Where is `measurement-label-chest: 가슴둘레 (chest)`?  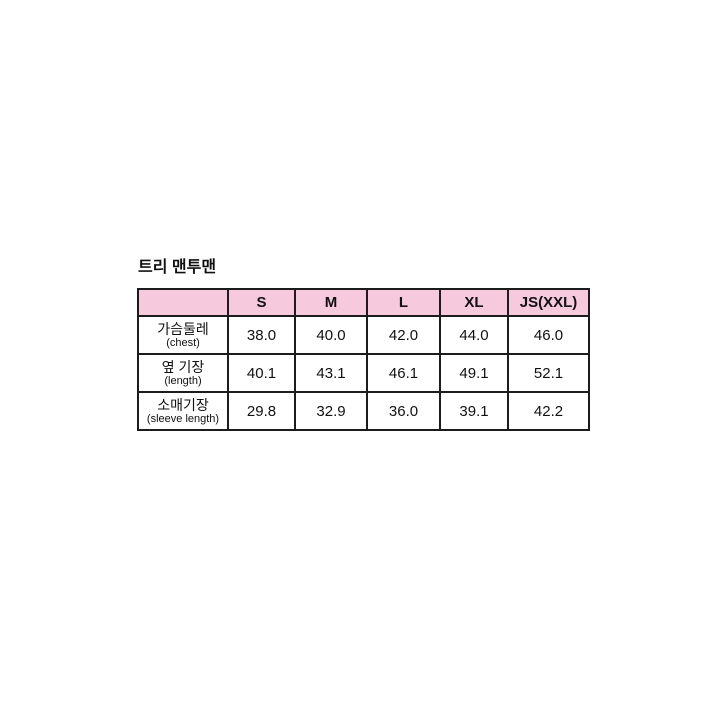
measurement-label-chest: 가슴둘레 (chest) is located at coordinates (183, 335).